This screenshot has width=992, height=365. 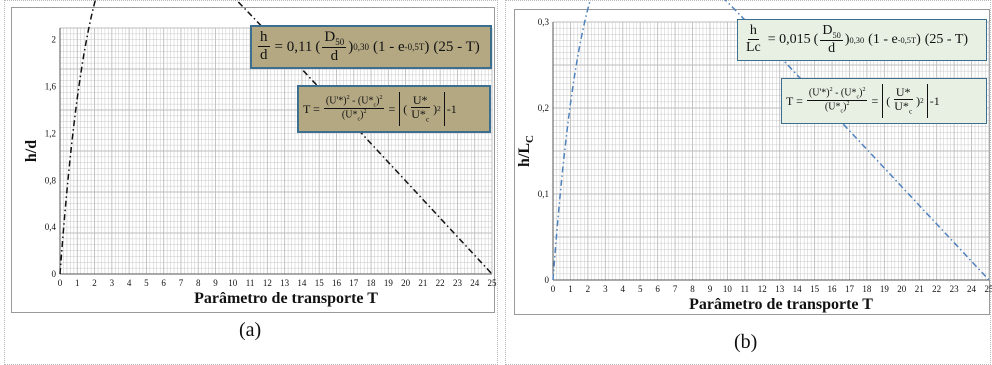 What do you see at coordinates (198, 283) in the screenshot?
I see `x-tick-label: 8` at bounding box center [198, 283].